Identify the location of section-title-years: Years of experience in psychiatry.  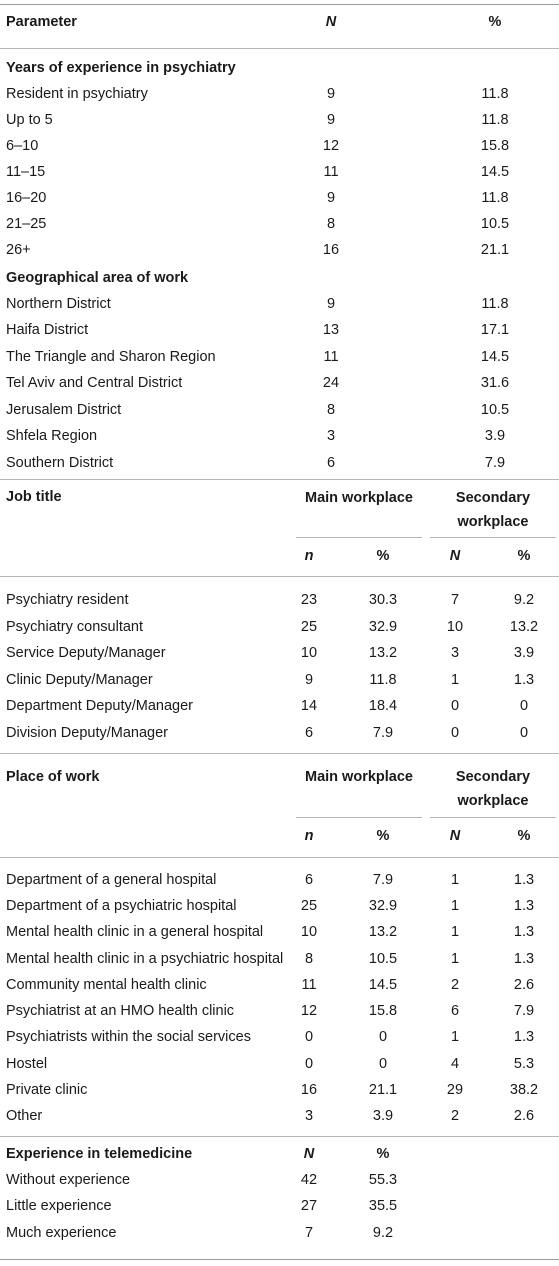
(121, 68).